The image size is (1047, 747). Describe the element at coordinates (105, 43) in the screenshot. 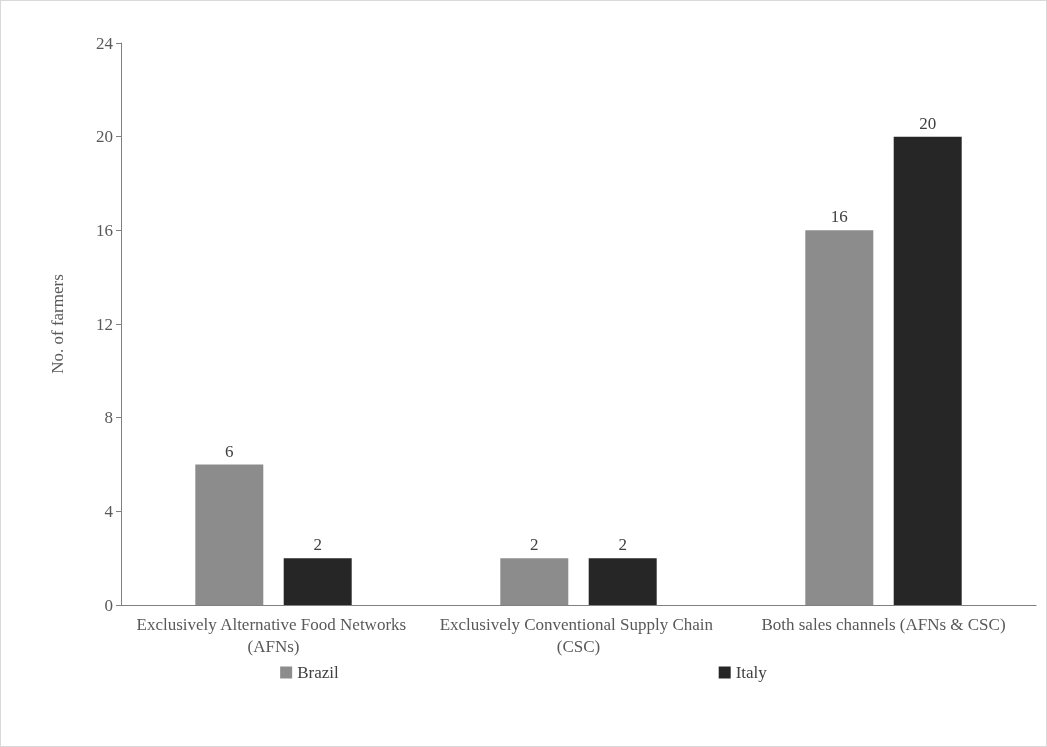

I see `y-tick-label: 24` at that location.